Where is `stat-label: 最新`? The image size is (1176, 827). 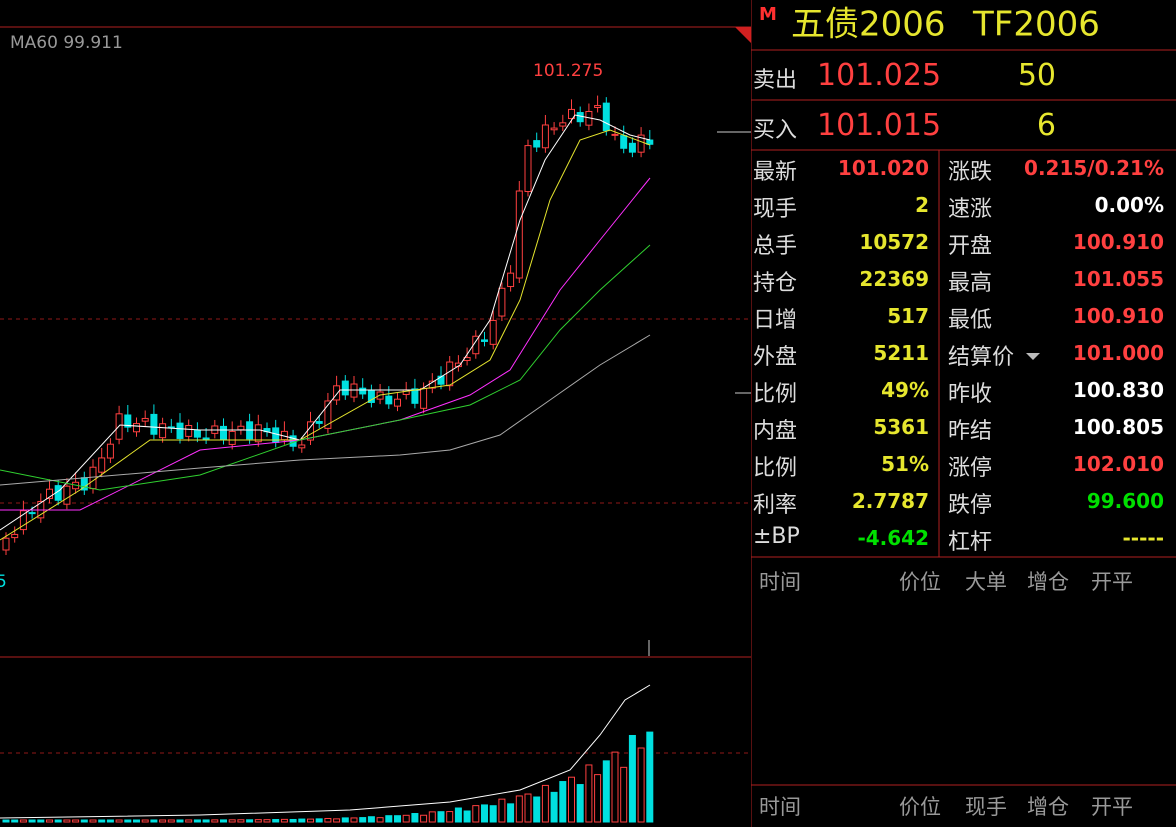
stat-label: 最新 is located at coordinates (775, 172).